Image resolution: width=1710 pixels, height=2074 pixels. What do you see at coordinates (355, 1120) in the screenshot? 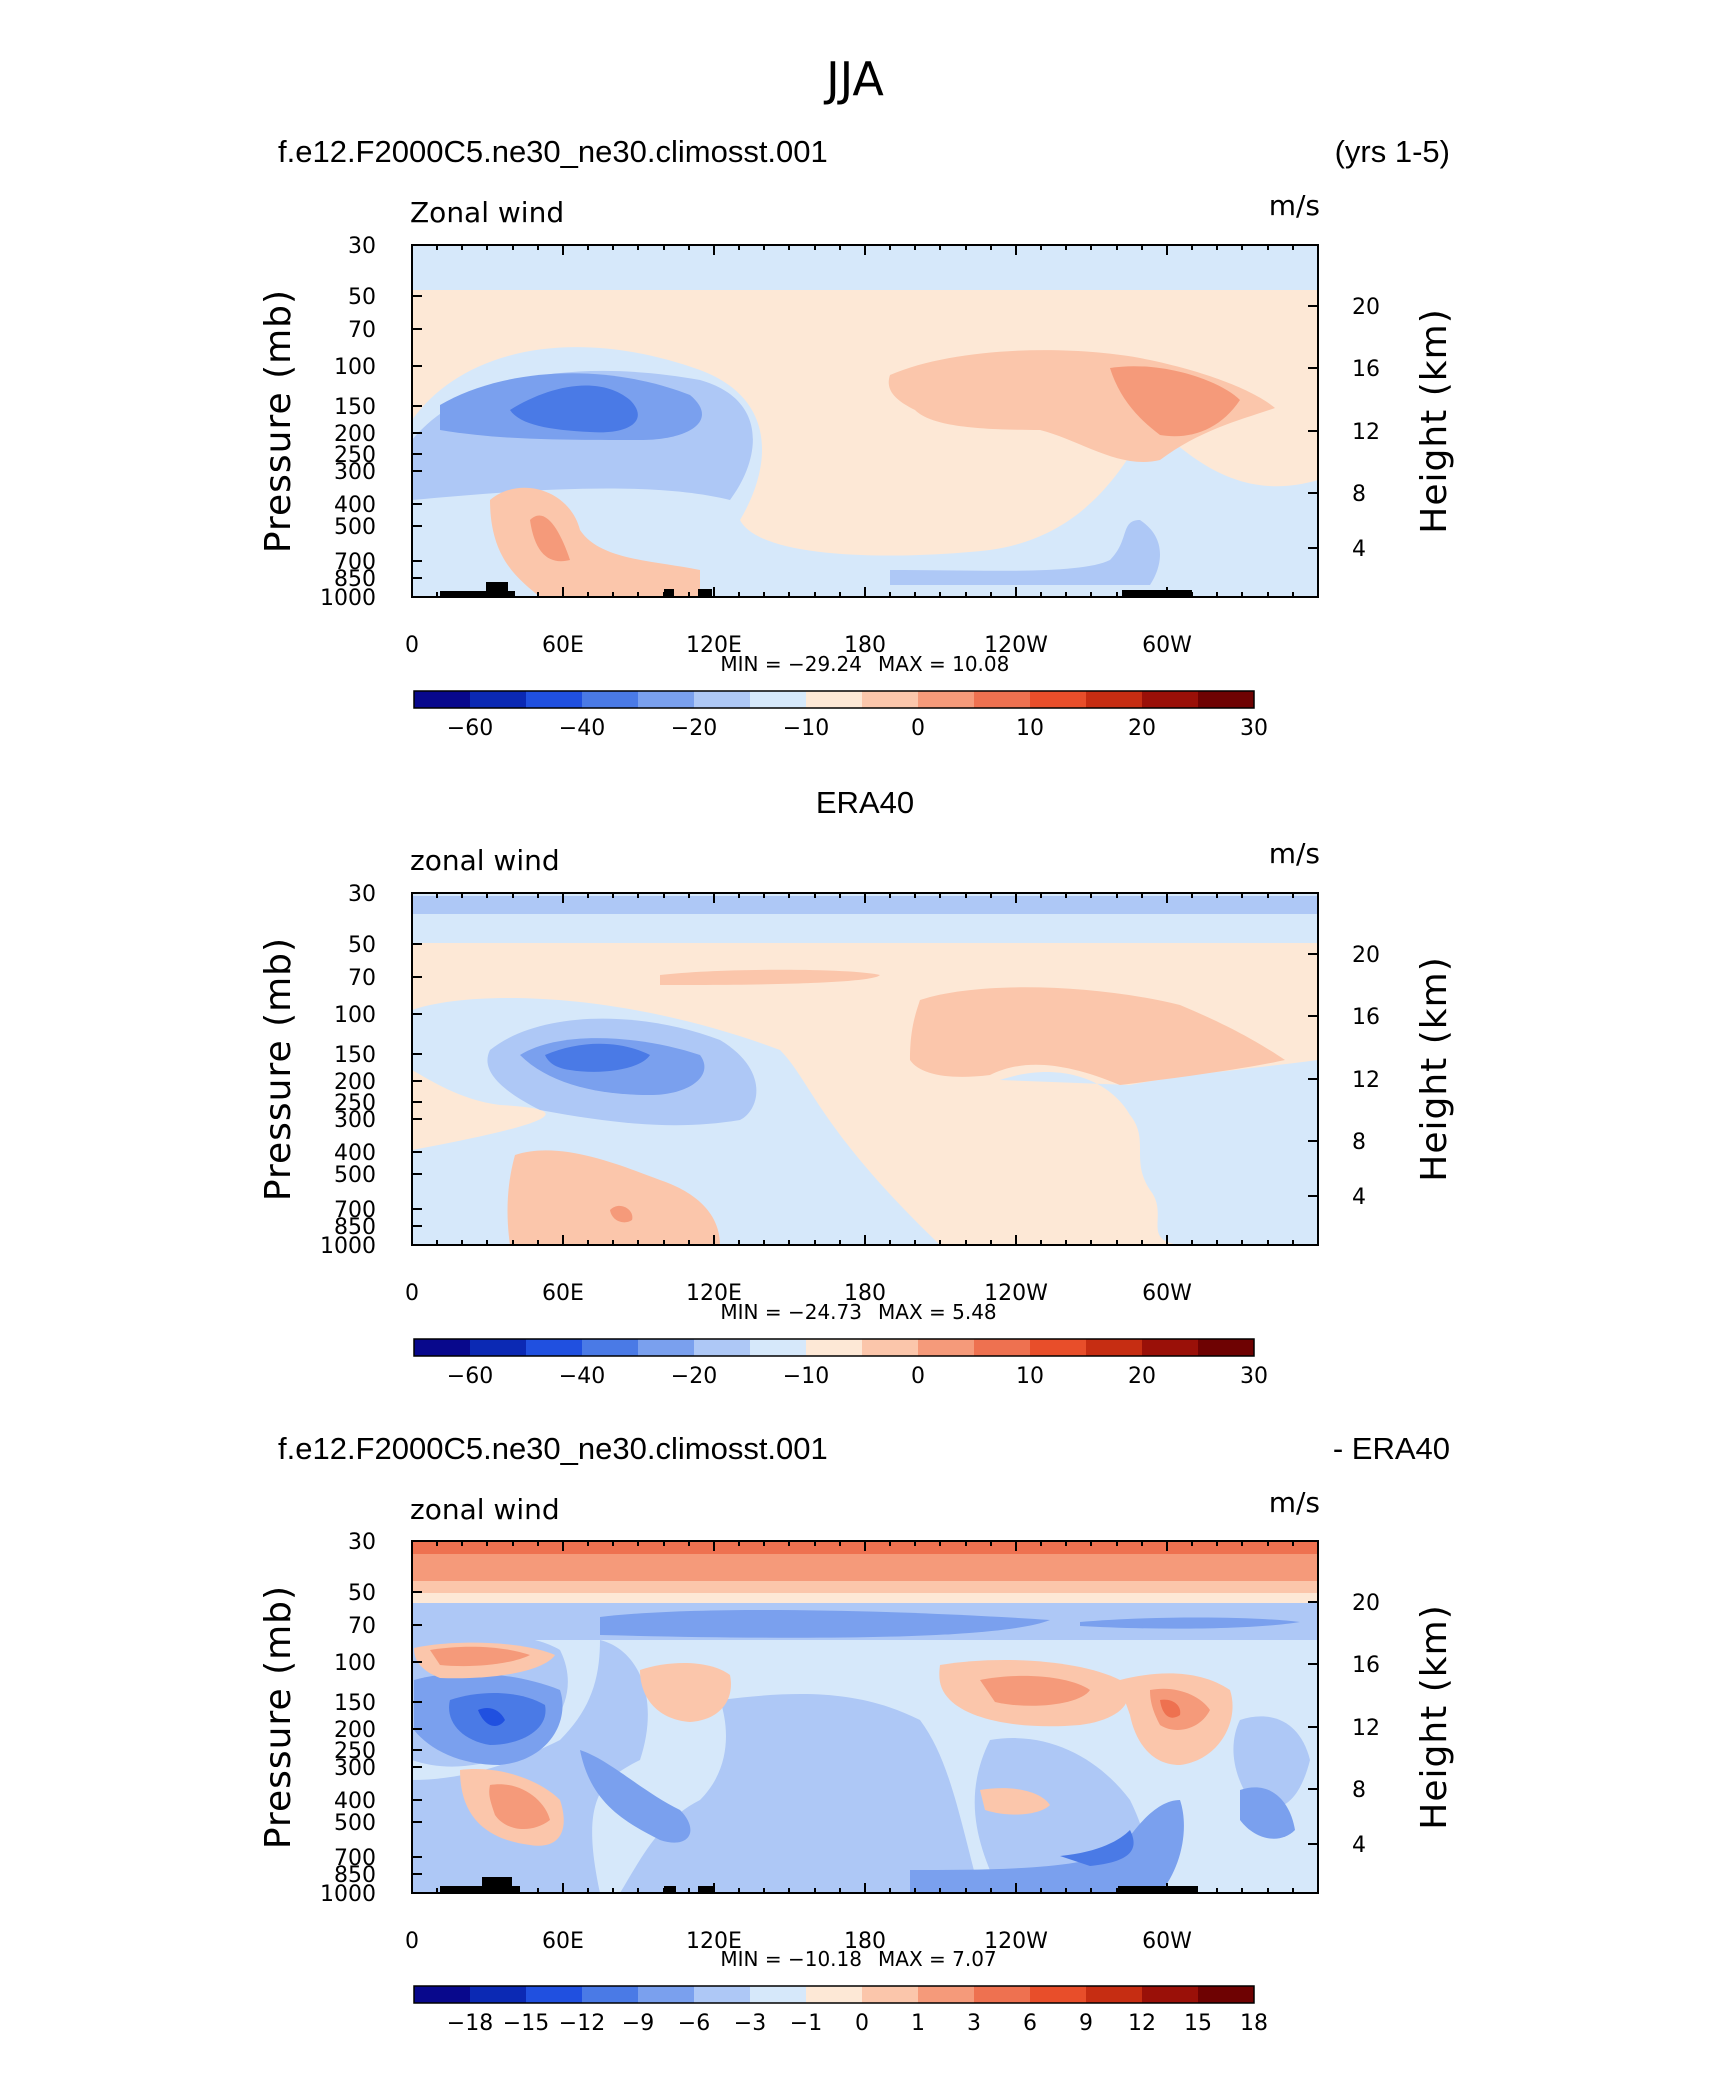
I see `panel-2-ytick-label: 300` at bounding box center [355, 1120].